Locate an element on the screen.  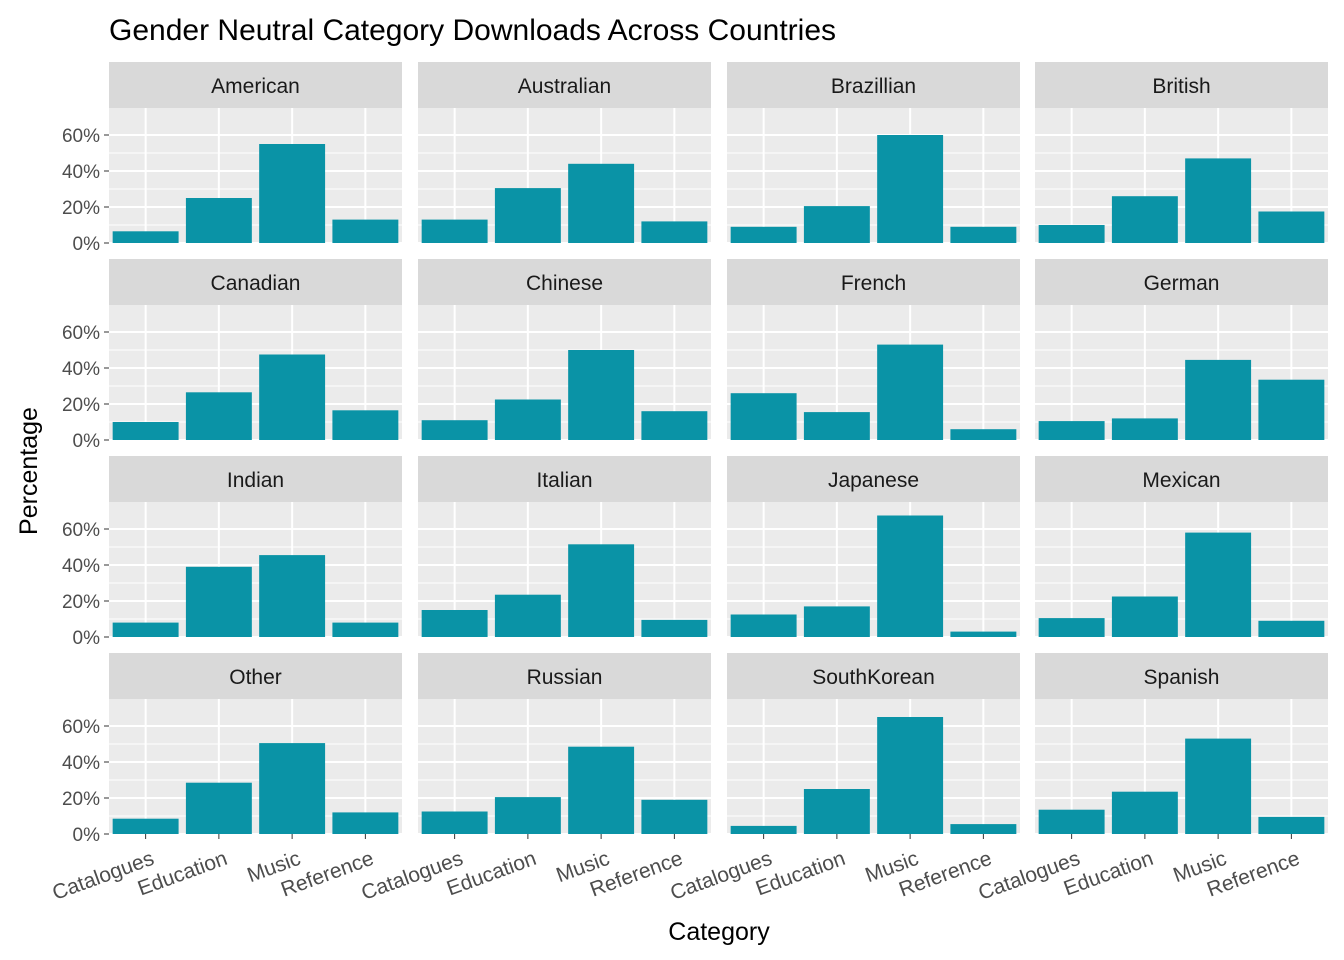
facet-strip-label: Brazillian is located at coordinates (873, 86).